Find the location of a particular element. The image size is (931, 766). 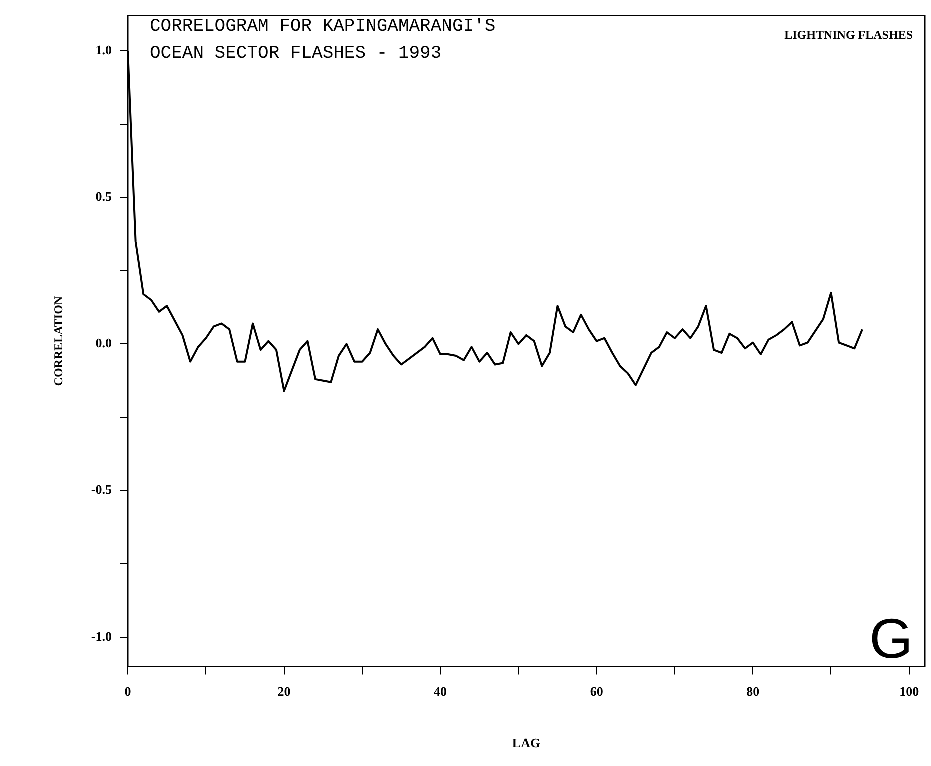

y-tick-label: -1.0 is located at coordinates (101, 636).